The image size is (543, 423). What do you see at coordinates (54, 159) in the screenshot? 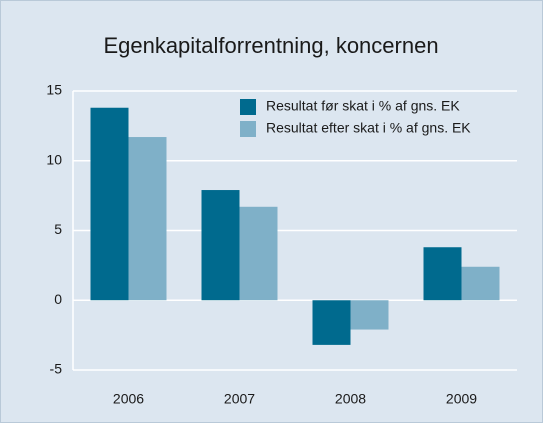
I see `y-tick-label: 10` at bounding box center [54, 159].